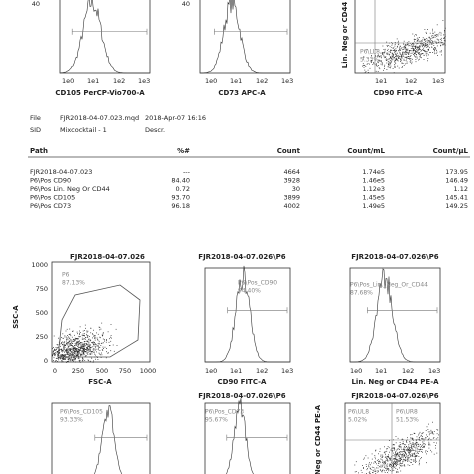 This screenshot has width=474, height=474. Describe the element at coordinates (356, 371) in the screenshot. I see `x-tick: 1e0` at that location.